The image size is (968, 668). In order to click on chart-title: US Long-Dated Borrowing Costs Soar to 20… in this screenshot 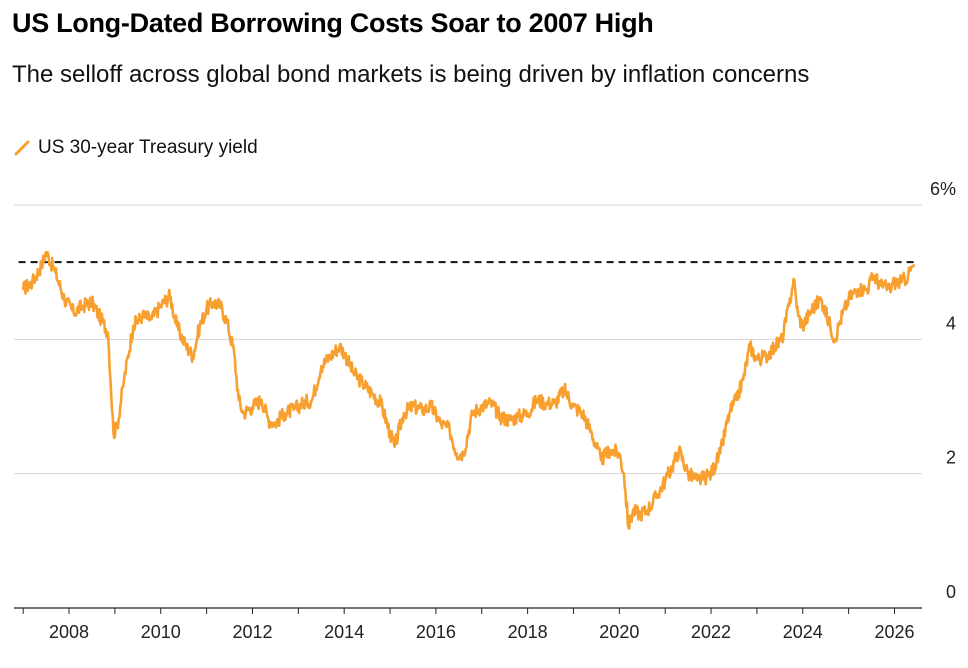, I will do `click(333, 23)`.